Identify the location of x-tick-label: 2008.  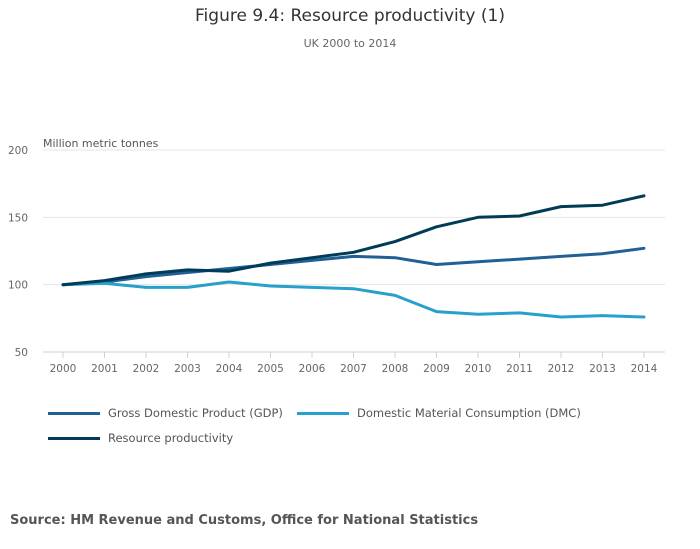
(395, 369).